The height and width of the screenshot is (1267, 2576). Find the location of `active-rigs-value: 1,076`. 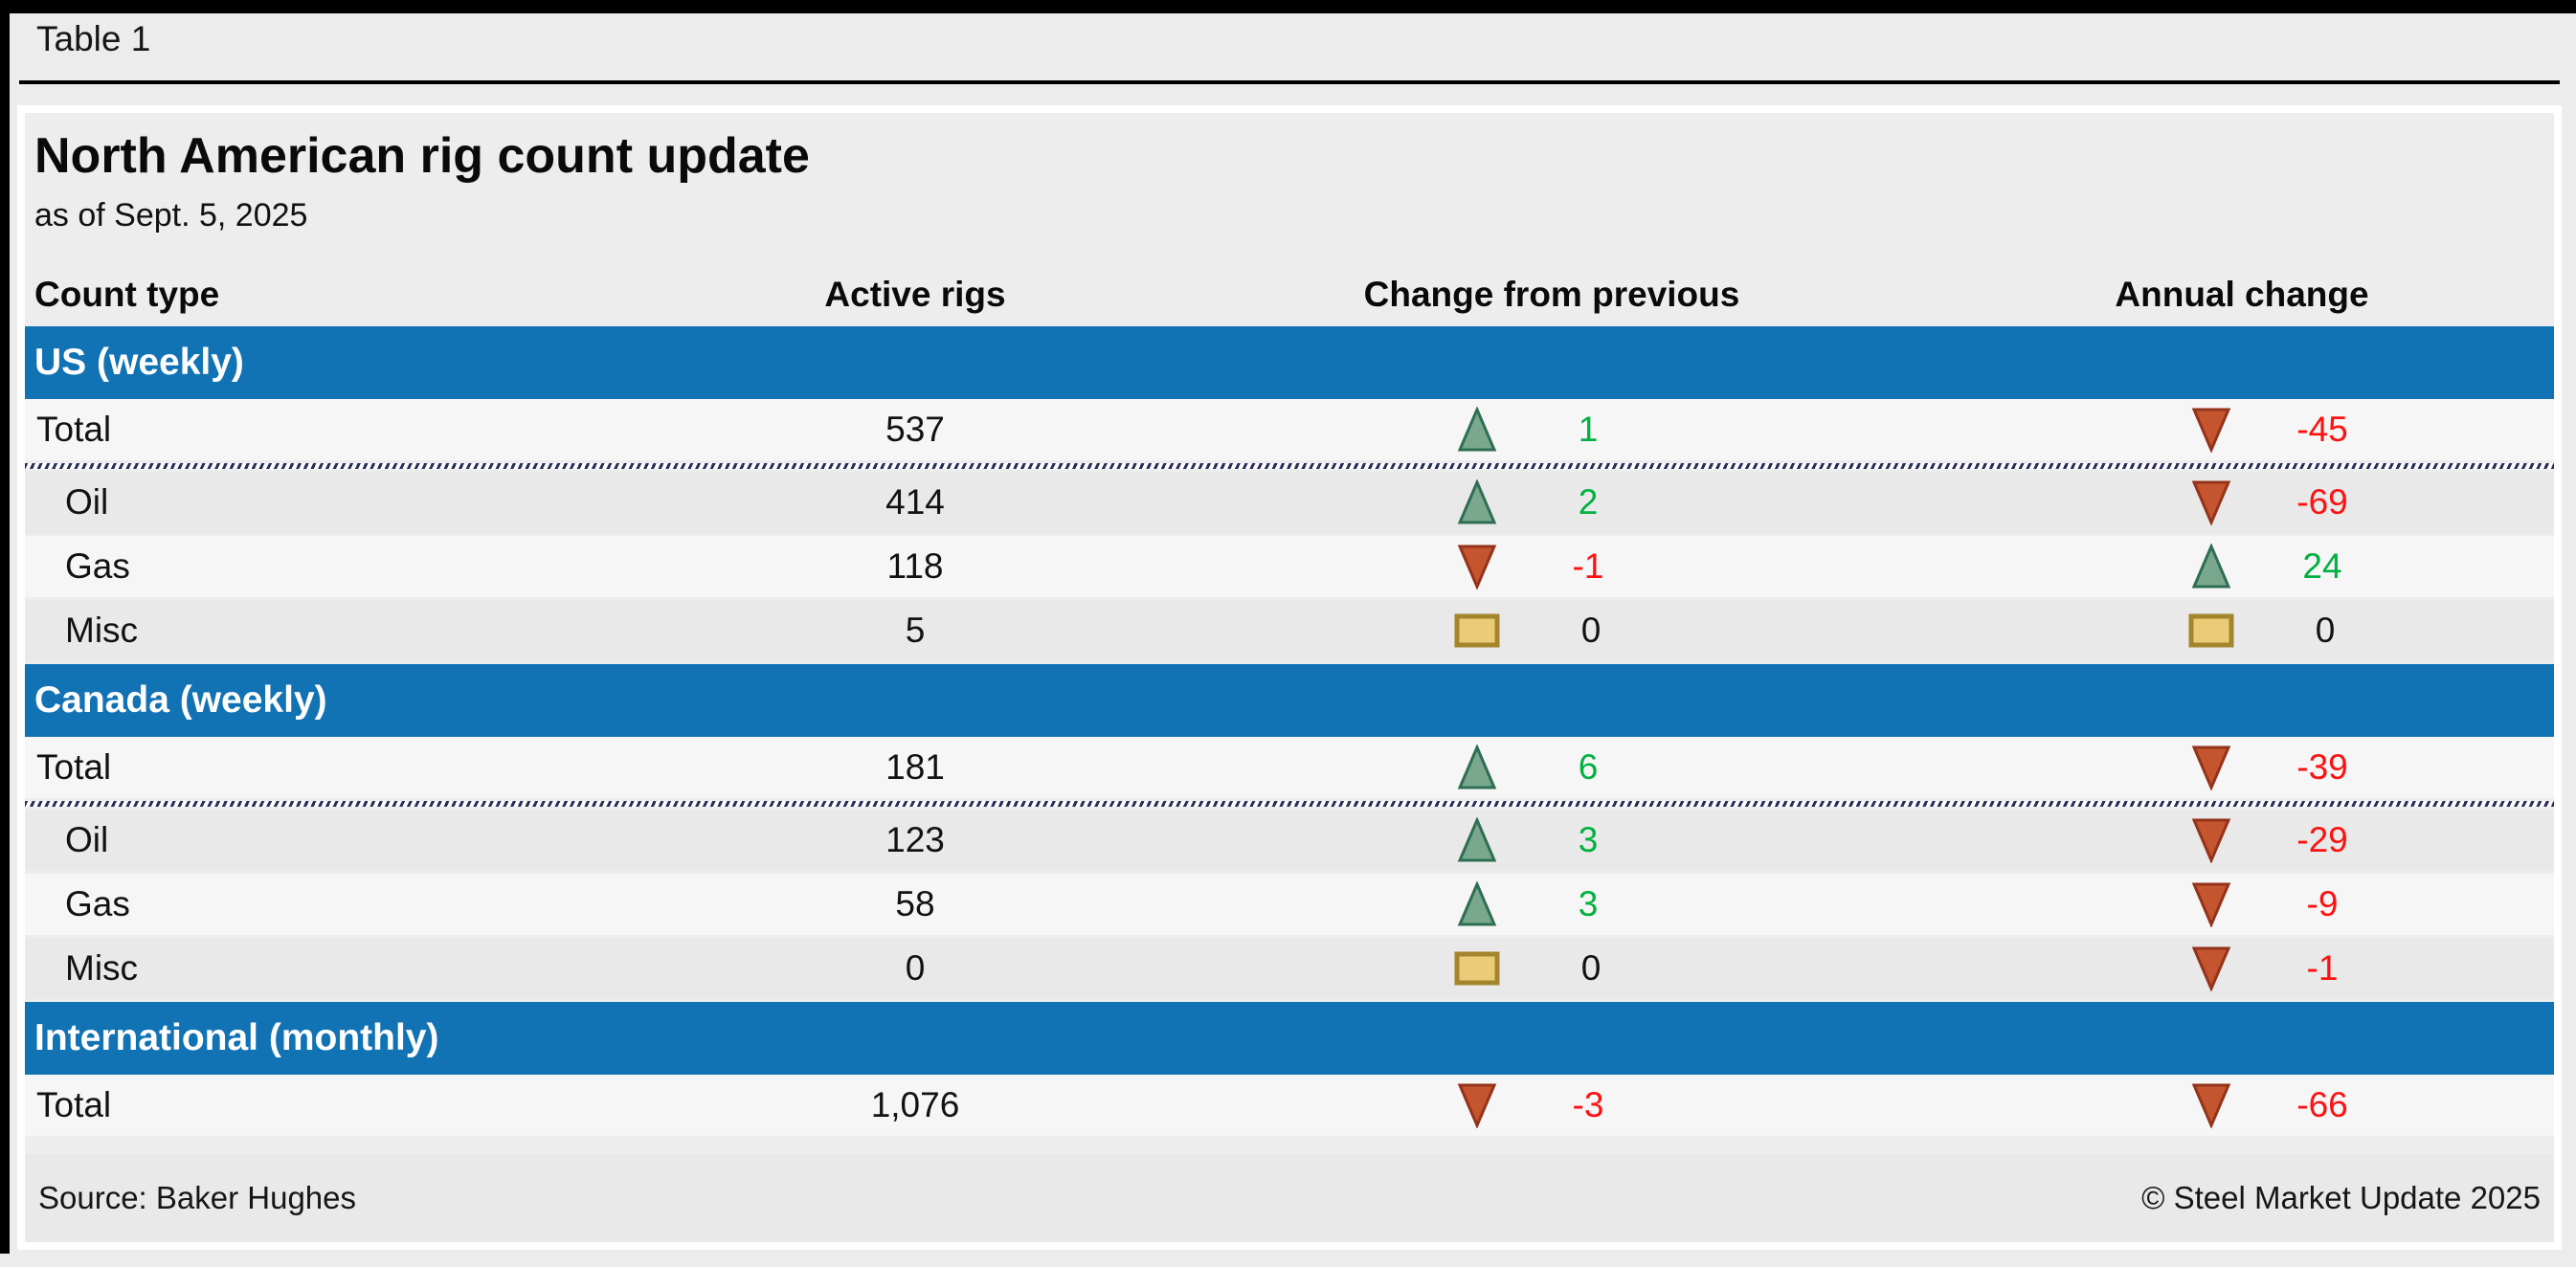

active-rigs-value: 1,076 is located at coordinates (915, 1105).